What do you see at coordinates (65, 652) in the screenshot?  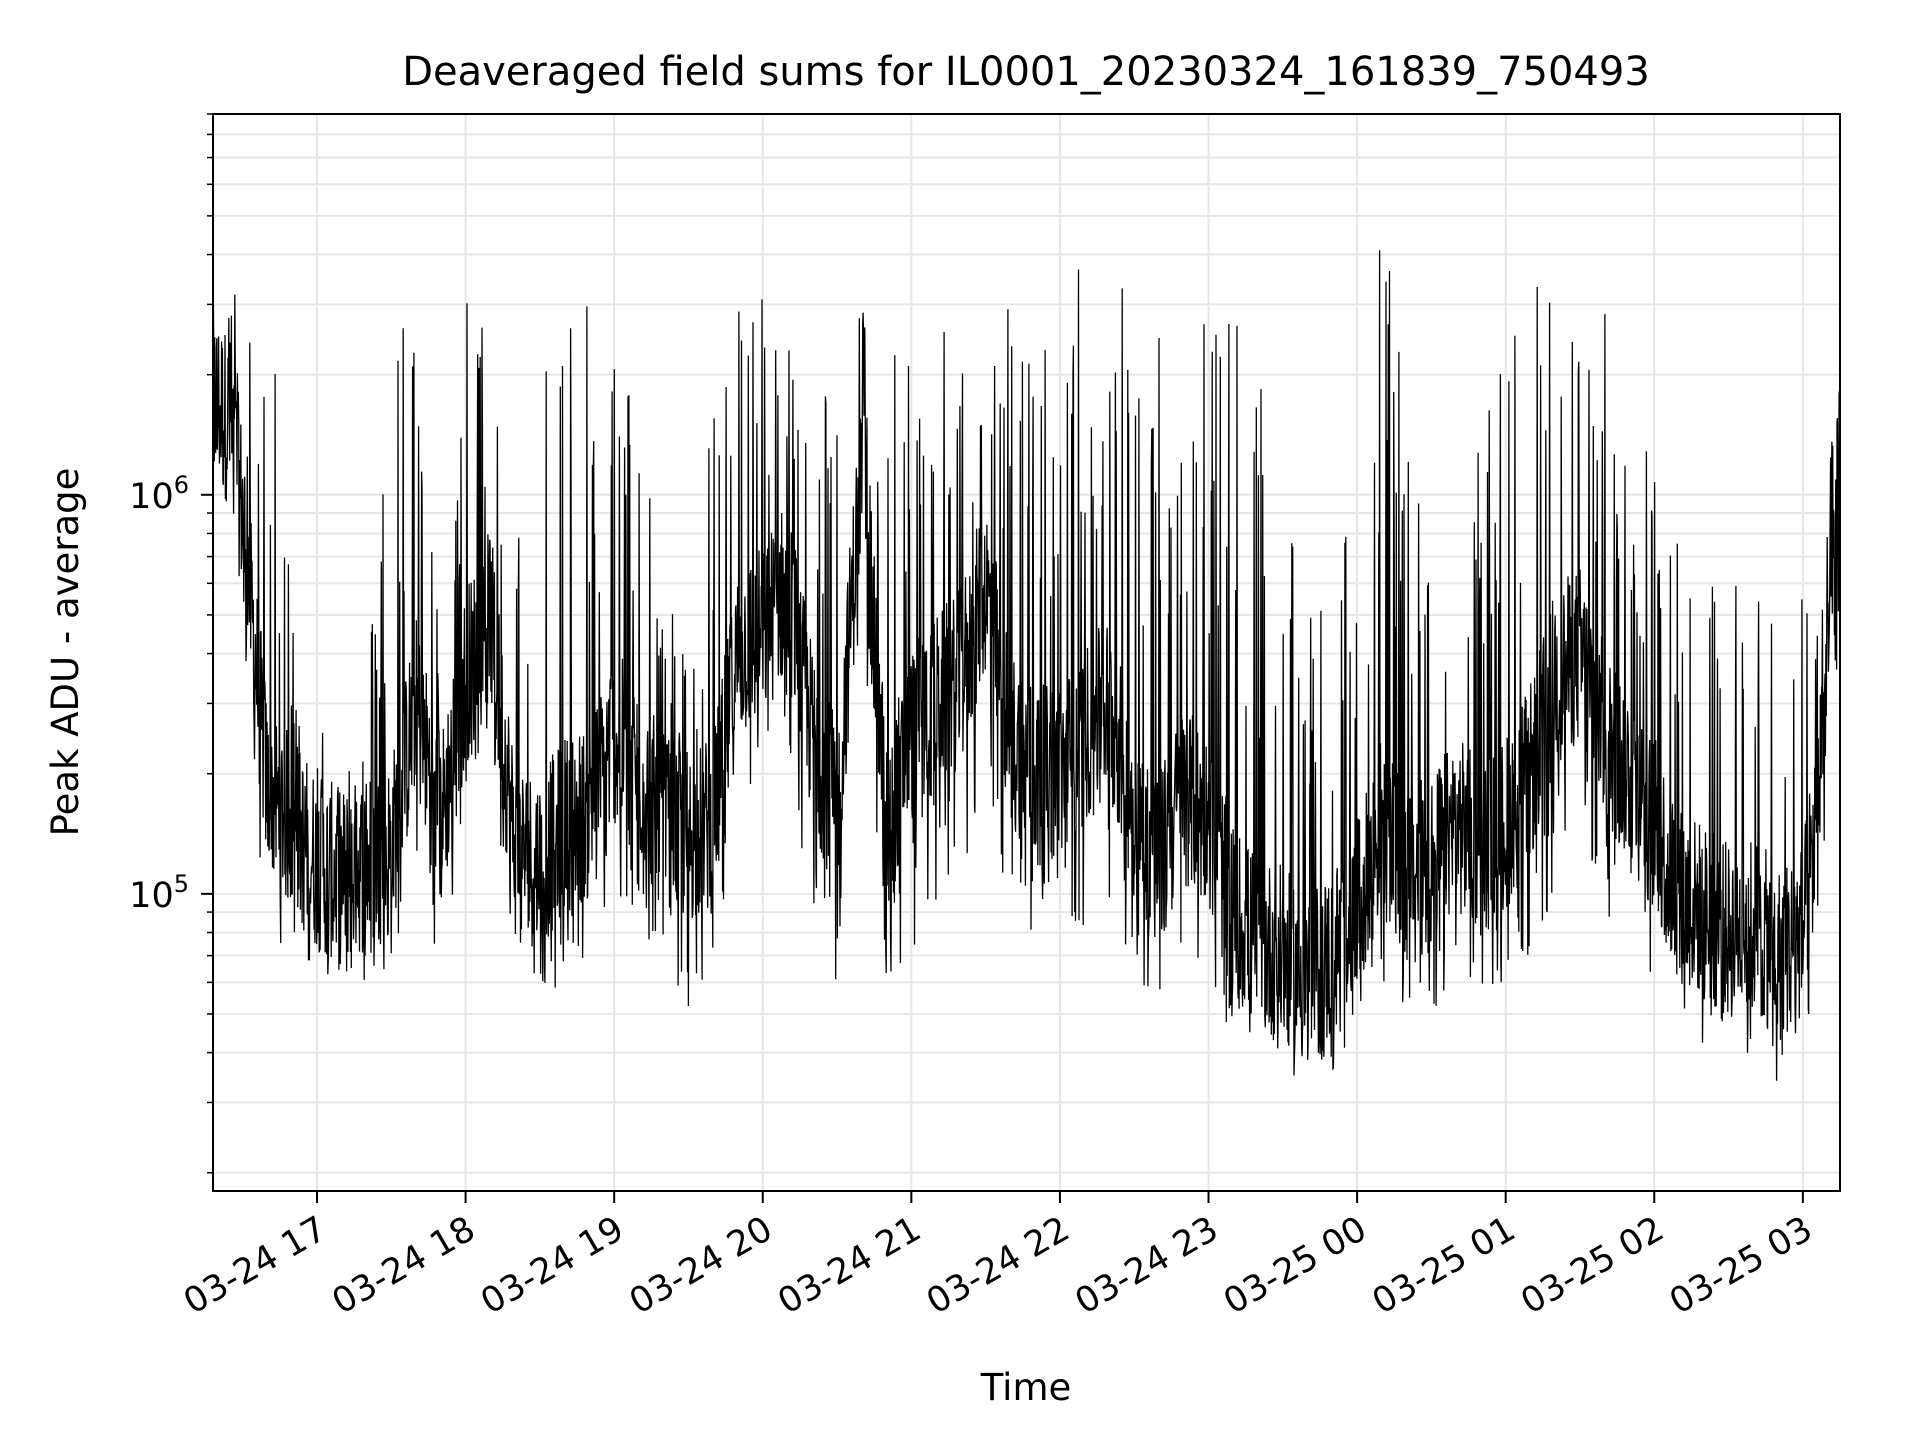 I see `y-axis-label: Peak ADU - average` at bounding box center [65, 652].